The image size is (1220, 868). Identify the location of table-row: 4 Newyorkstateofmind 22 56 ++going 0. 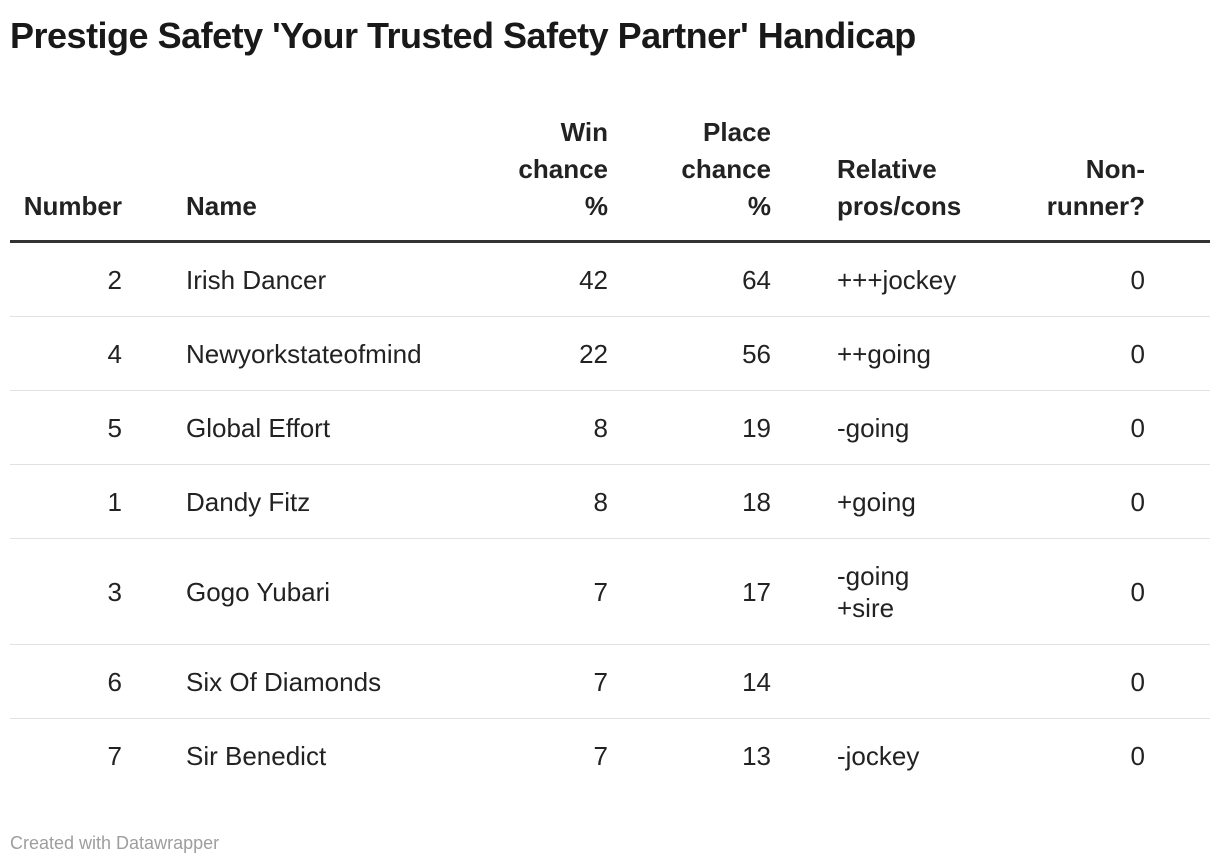
(610, 354).